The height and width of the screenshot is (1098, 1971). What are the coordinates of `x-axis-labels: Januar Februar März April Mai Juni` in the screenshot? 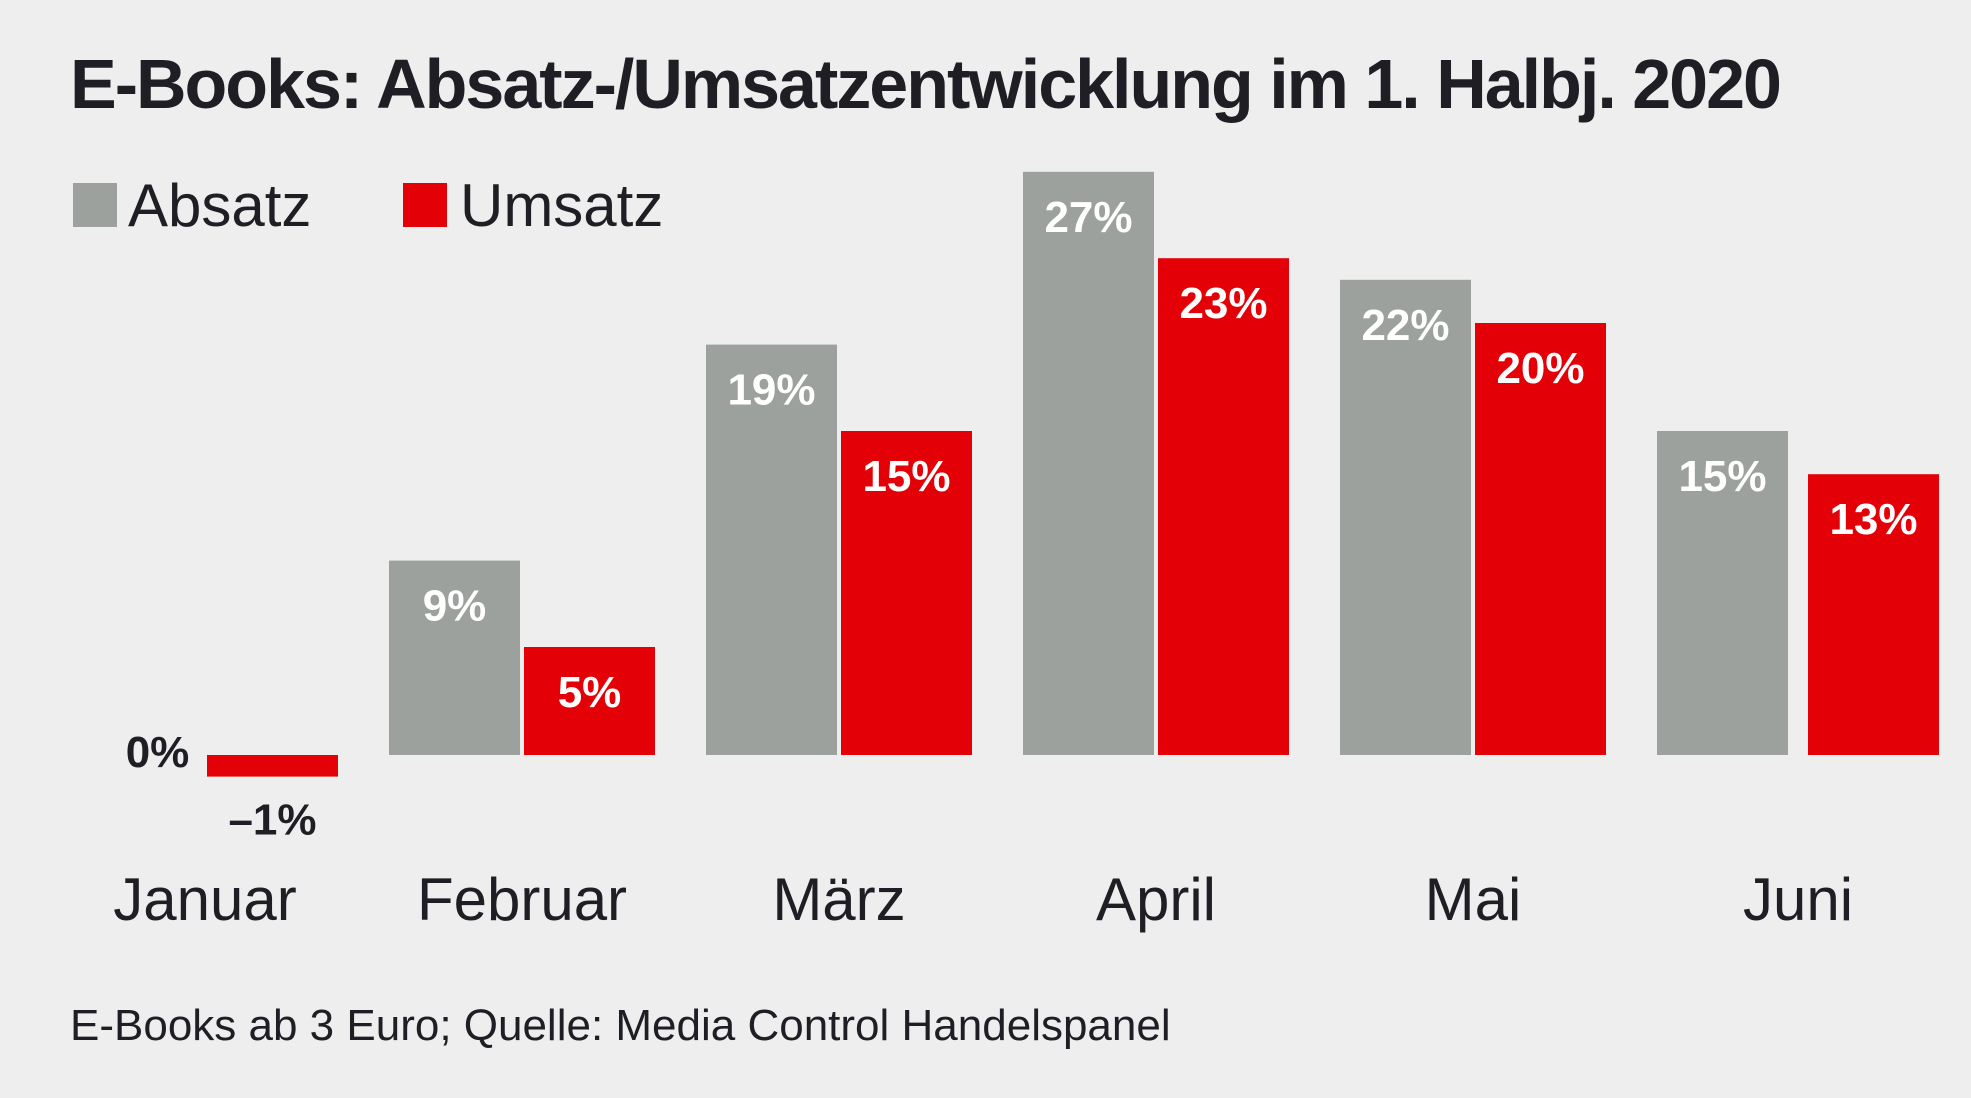 It's located at (983, 899).